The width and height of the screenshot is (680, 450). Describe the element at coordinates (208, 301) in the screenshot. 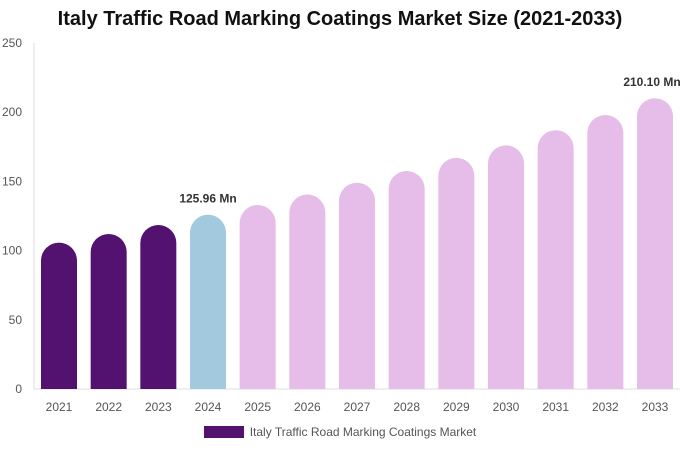

I see `bar-2024` at that location.